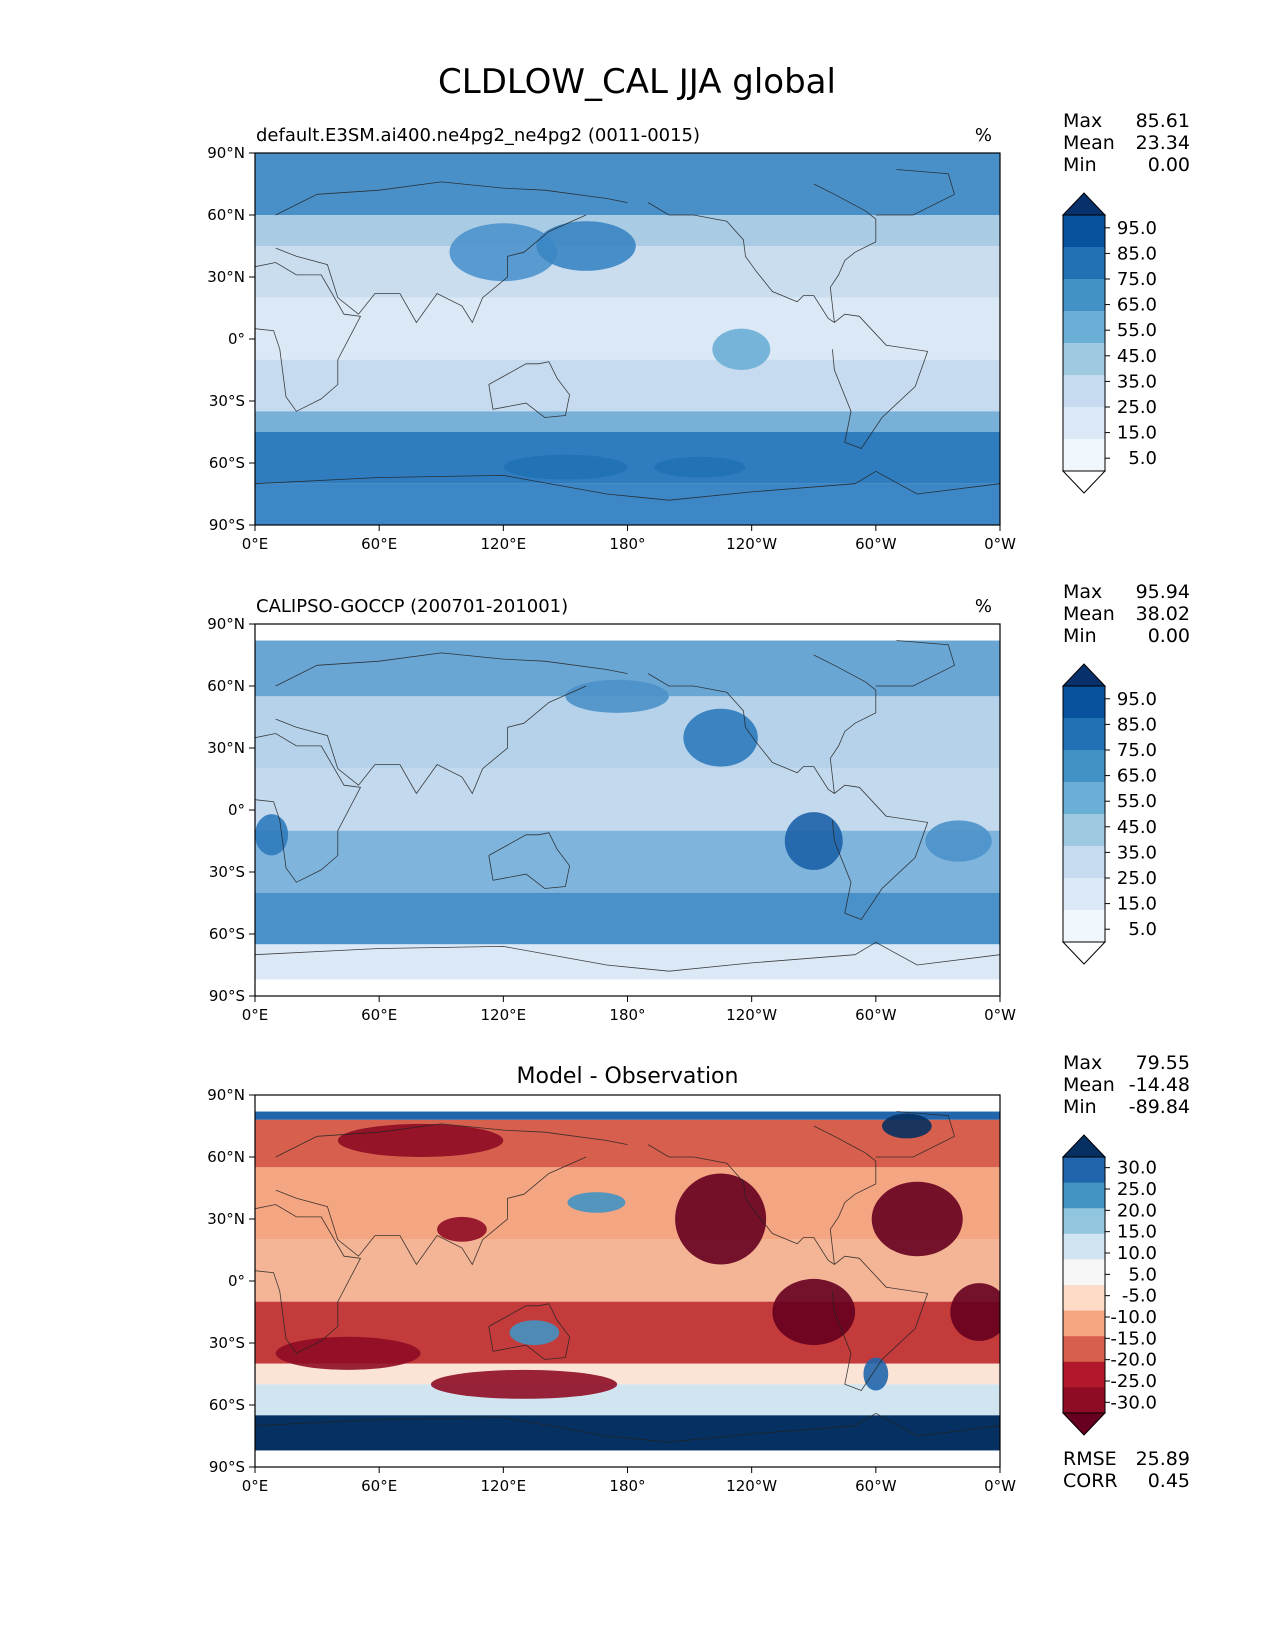 The width and height of the screenshot is (1275, 1650). I want to click on colorbar-label: -10.0, so click(1133, 1317).